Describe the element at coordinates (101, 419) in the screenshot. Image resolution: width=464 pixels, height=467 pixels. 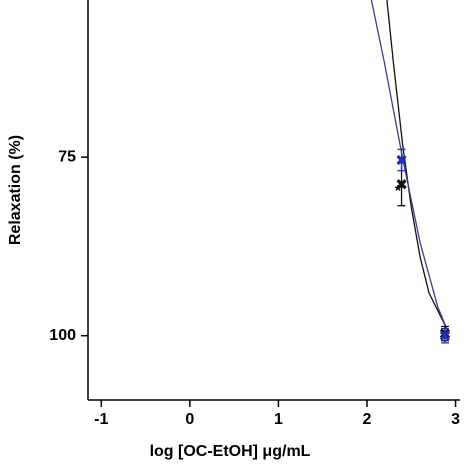
I see `x-tick-label: -1` at that location.